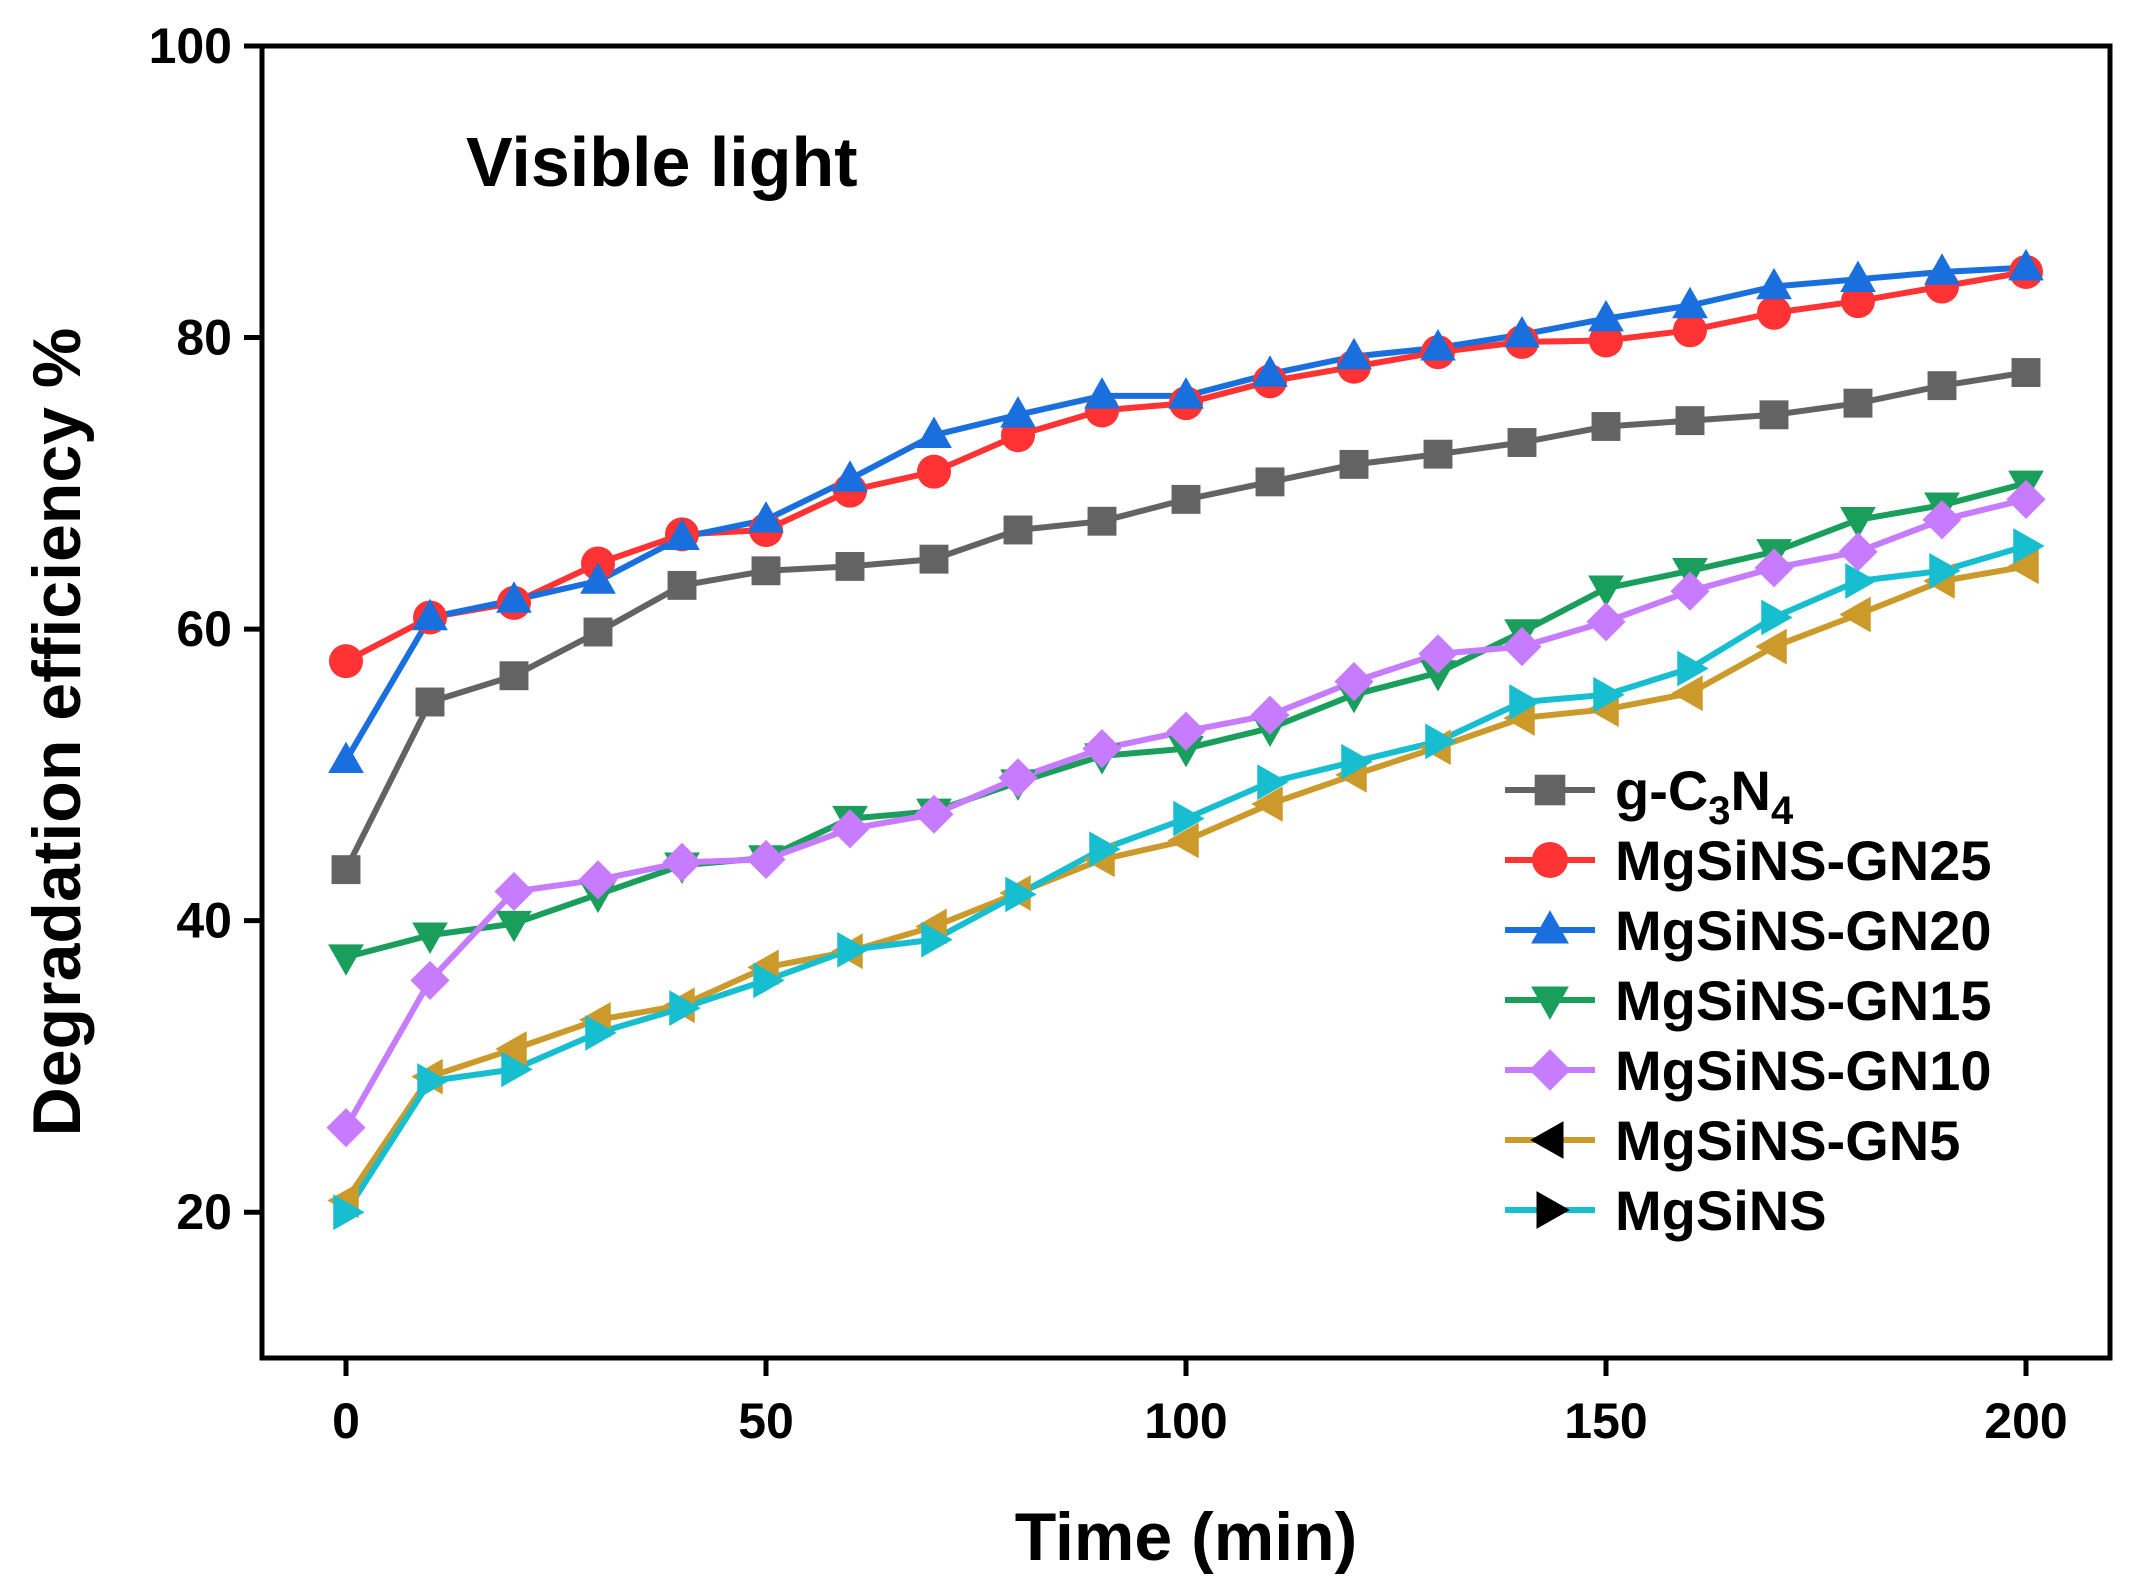 Image resolution: width=2135 pixels, height=1589 pixels. I want to click on y-tick-label: 80, so click(204, 338).